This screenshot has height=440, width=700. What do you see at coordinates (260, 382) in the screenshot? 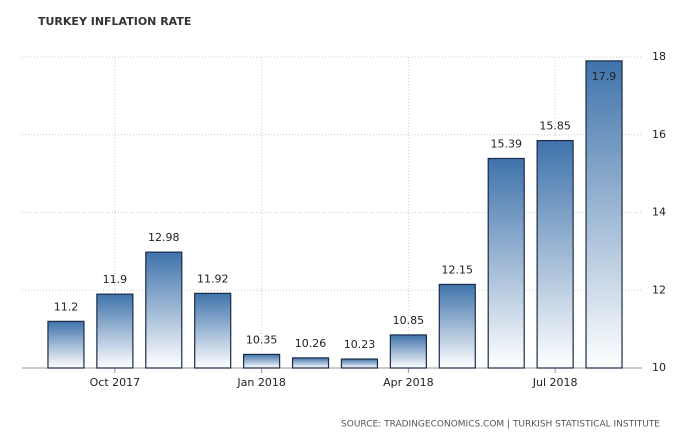
I see `x-tick-label: Jan 2018` at bounding box center [260, 382].